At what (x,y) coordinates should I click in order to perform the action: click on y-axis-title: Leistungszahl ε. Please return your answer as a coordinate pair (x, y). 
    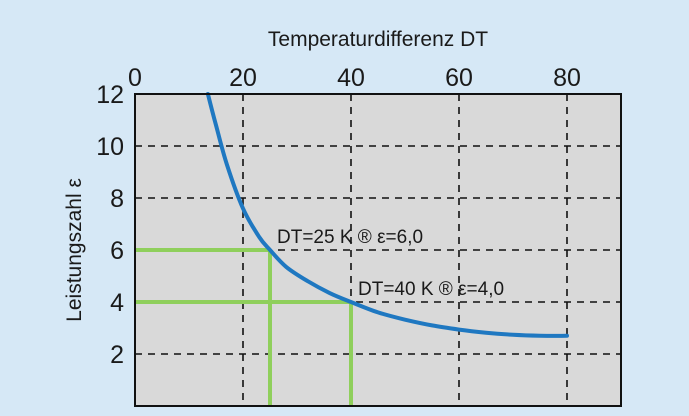
    Looking at the image, I should click on (74, 250).